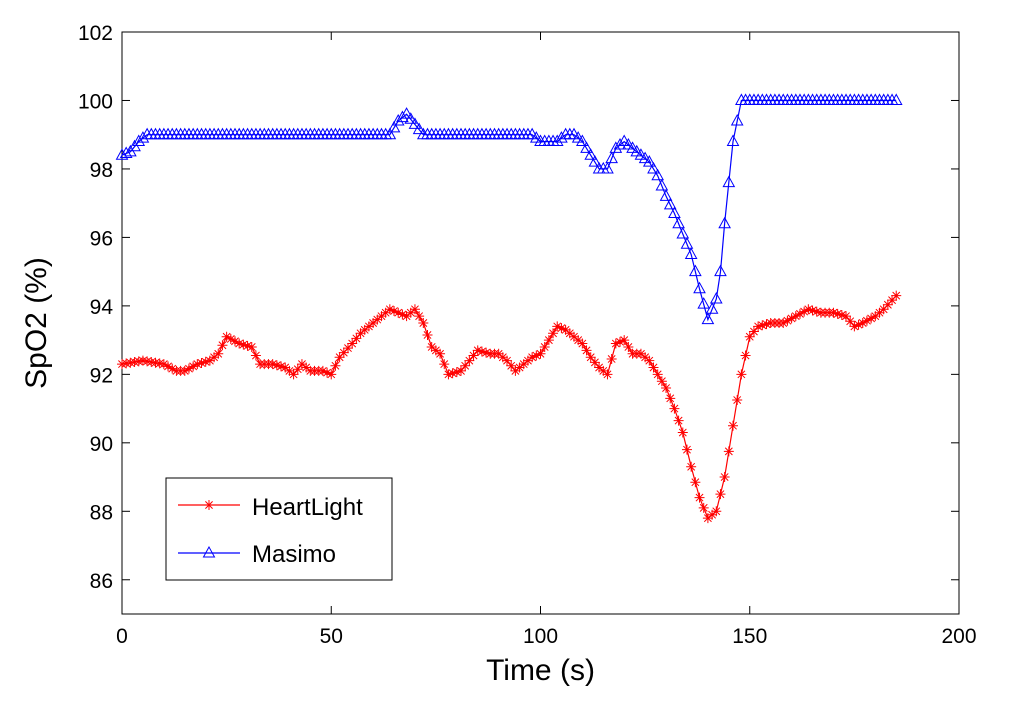 This screenshot has height=712, width=1024. What do you see at coordinates (101, 444) in the screenshot?
I see `y-tick-label: 90` at bounding box center [101, 444].